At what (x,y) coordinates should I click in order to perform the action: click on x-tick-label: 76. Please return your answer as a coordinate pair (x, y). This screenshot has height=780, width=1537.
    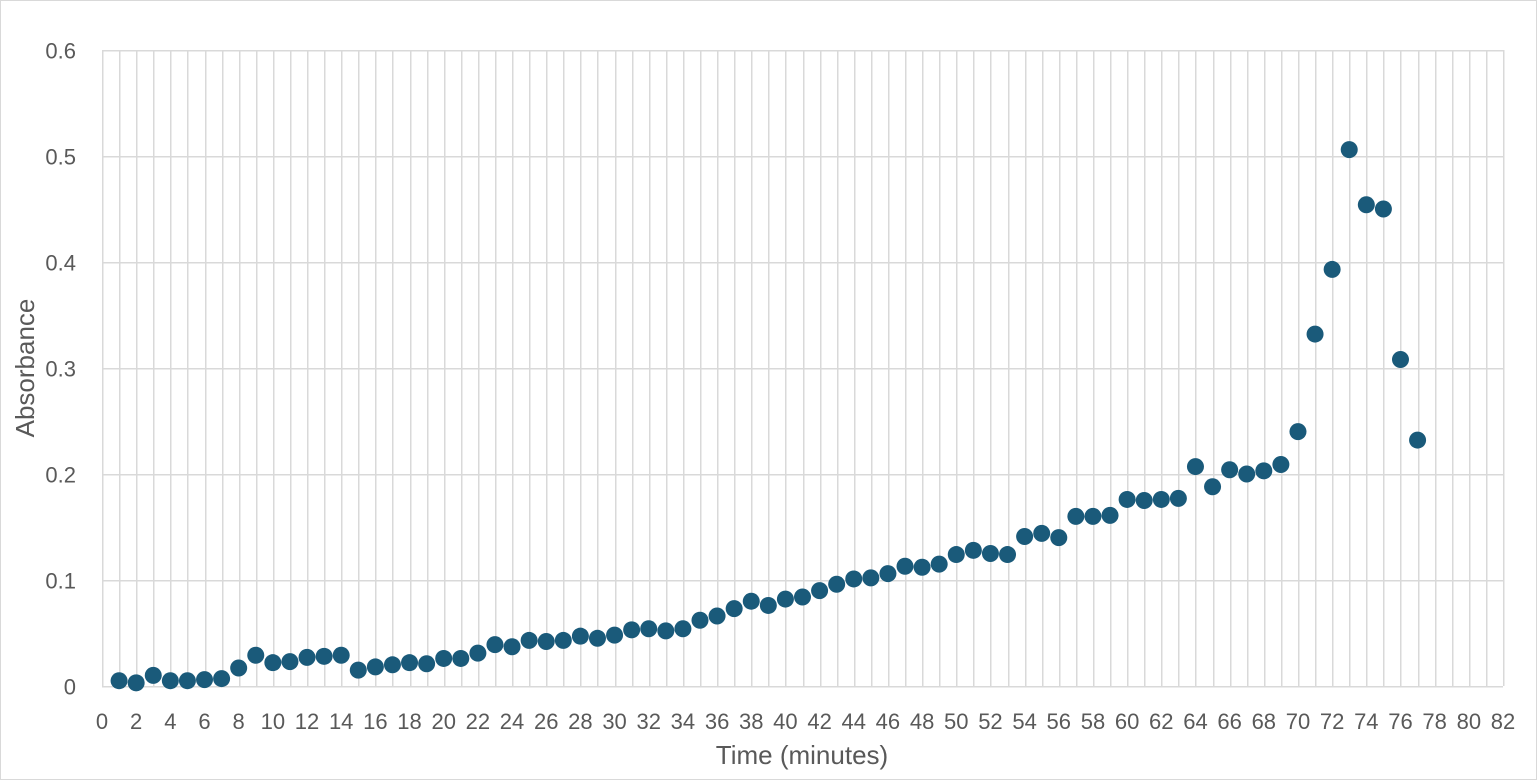
    Looking at the image, I should click on (1400, 721).